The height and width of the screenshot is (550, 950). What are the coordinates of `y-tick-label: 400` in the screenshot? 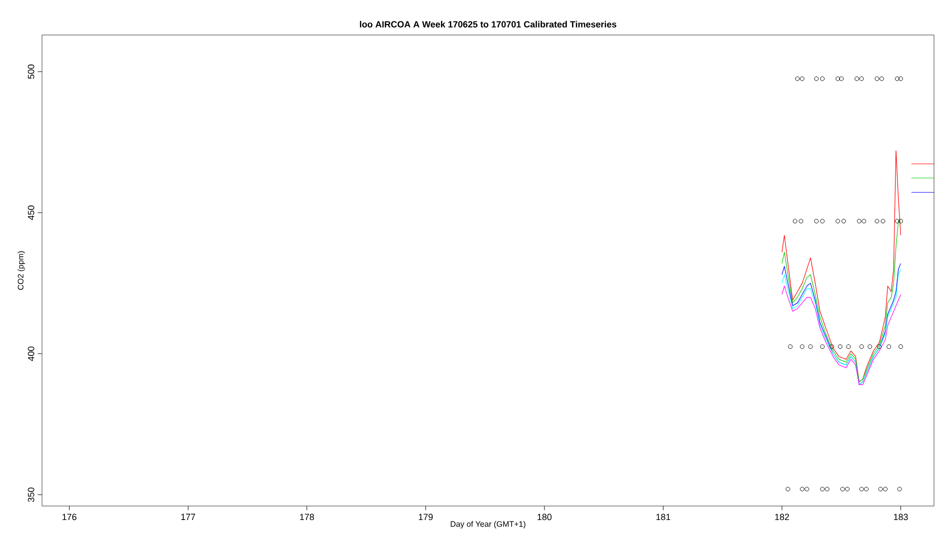 It's located at (31, 353).